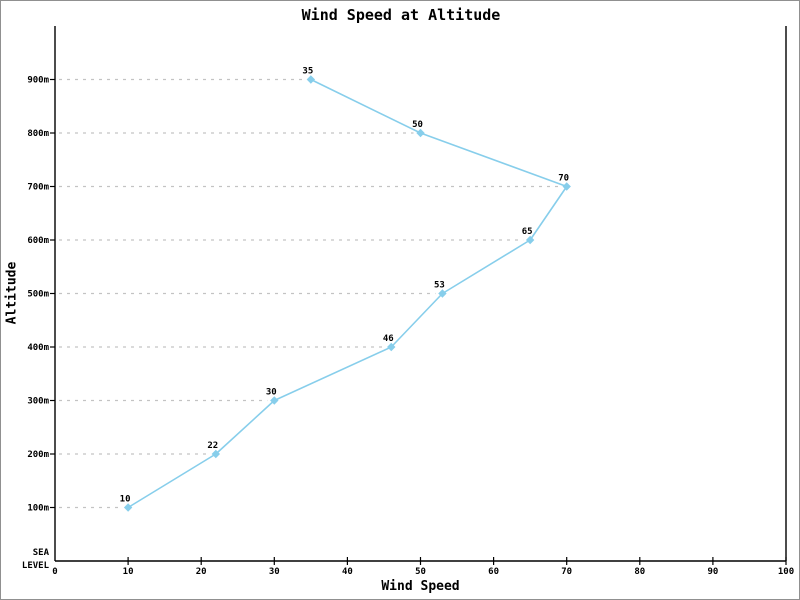 The image size is (800, 600). Describe the element at coordinates (563, 179) in the screenshot. I see `data-point-label: 70` at that location.